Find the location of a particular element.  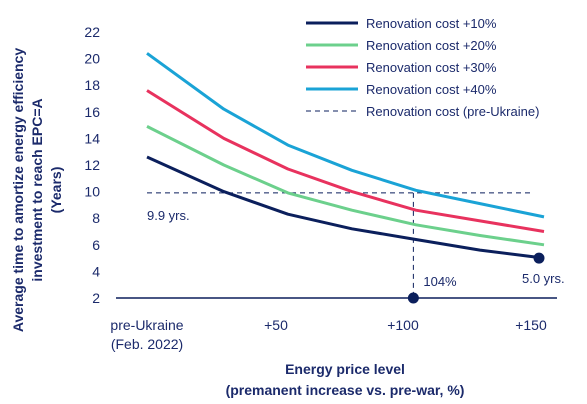

x-tick-label: pre-Ukraine is located at coordinates (146, 325).